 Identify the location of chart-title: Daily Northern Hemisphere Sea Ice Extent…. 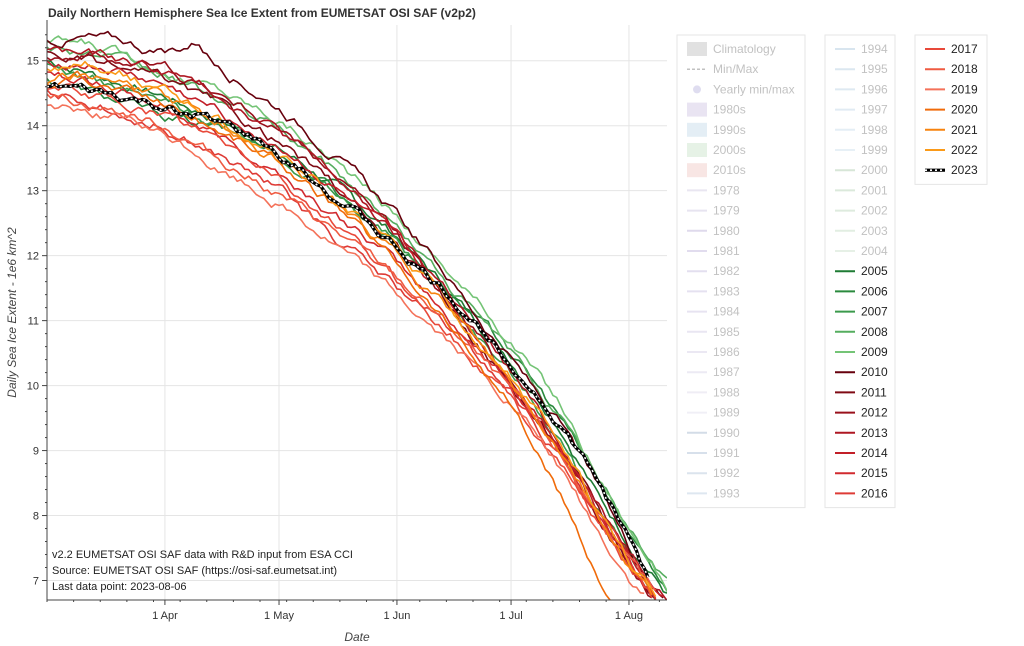
(262, 13).